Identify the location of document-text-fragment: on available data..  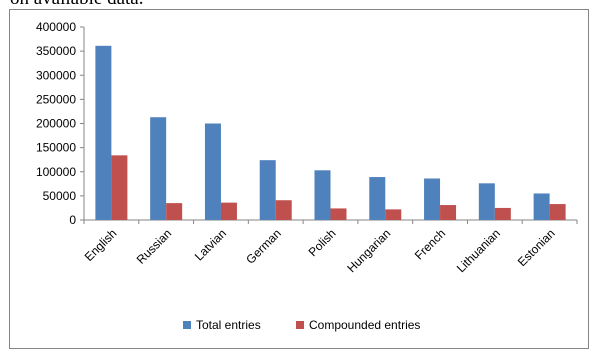
(76, 5).